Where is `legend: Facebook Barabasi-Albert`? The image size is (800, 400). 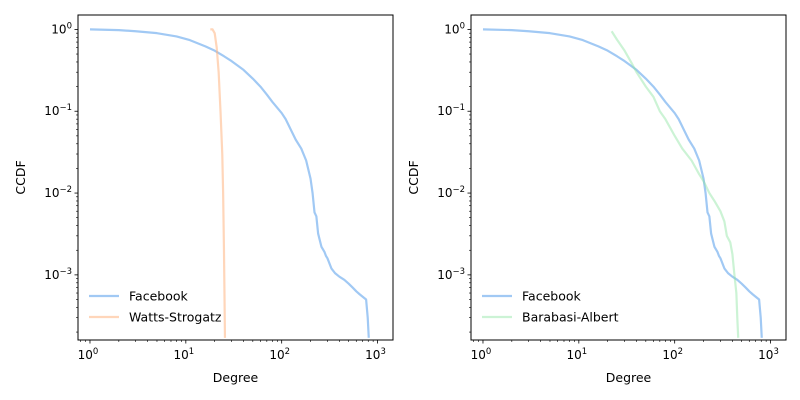 legend: Facebook Barabasi-Albert is located at coordinates (550, 307).